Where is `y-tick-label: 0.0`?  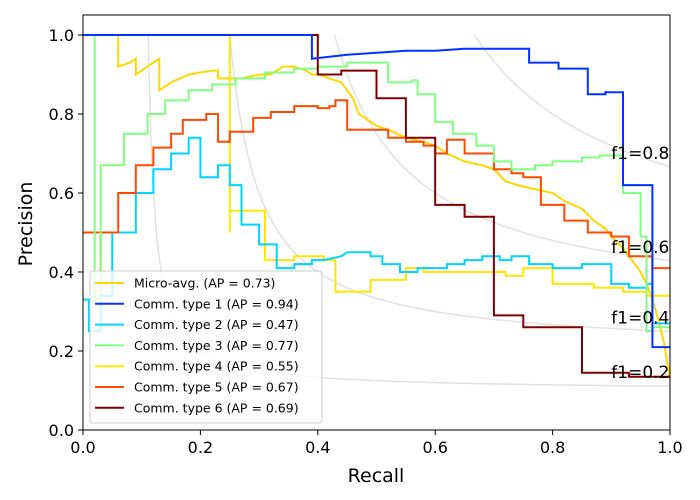
y-tick-label: 0.0 is located at coordinates (61, 430).